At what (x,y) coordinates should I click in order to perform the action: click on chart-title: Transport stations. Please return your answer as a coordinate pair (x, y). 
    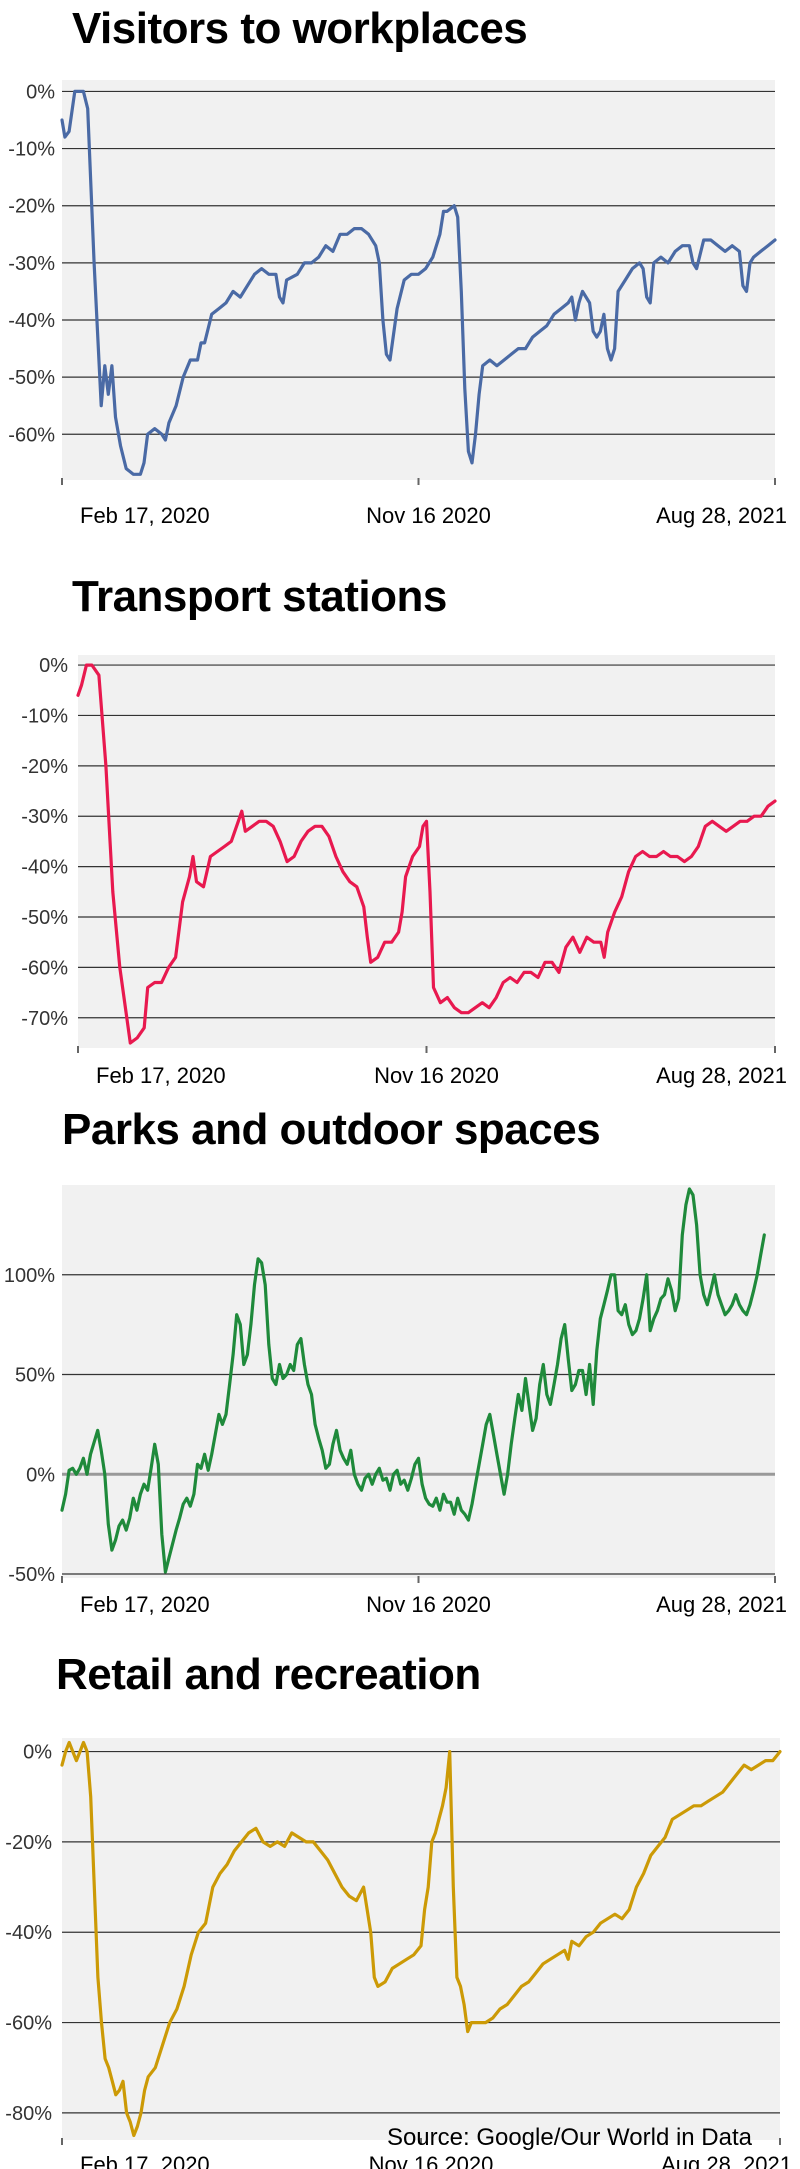
    Looking at the image, I should click on (259, 596).